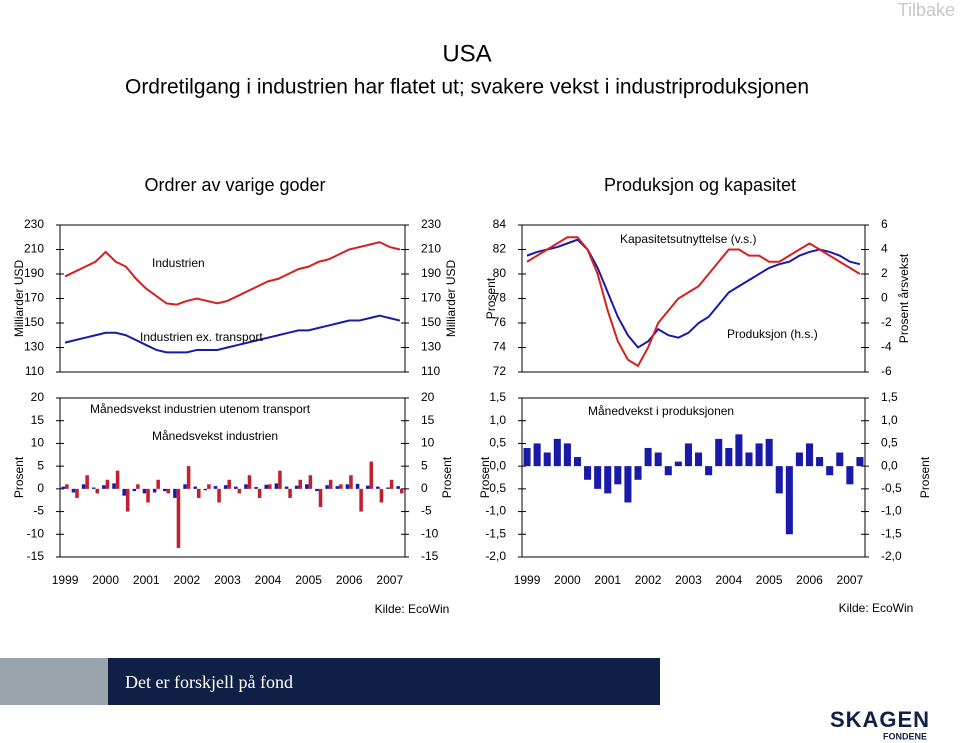  Describe the element at coordinates (889, 420) in the screenshot. I see `y-tick-label: 1,0` at that location.